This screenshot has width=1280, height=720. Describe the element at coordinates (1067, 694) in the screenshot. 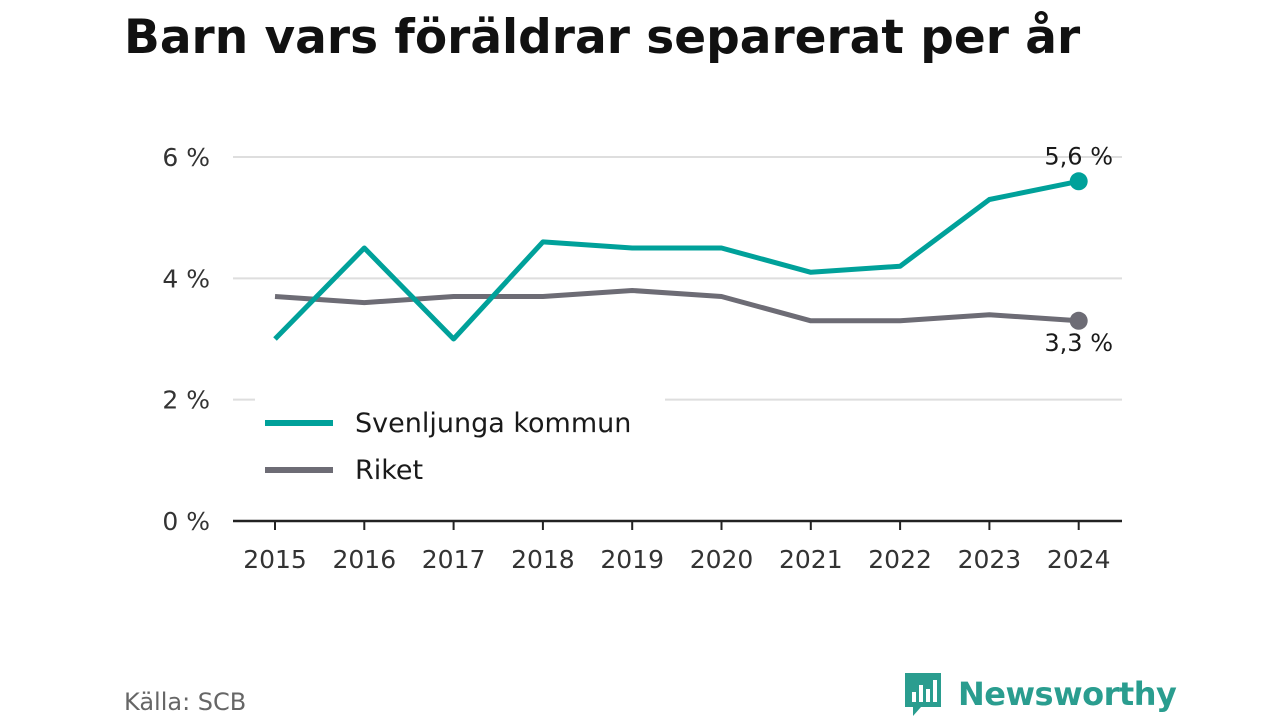

I see `brand-name: Newsworthy` at that location.